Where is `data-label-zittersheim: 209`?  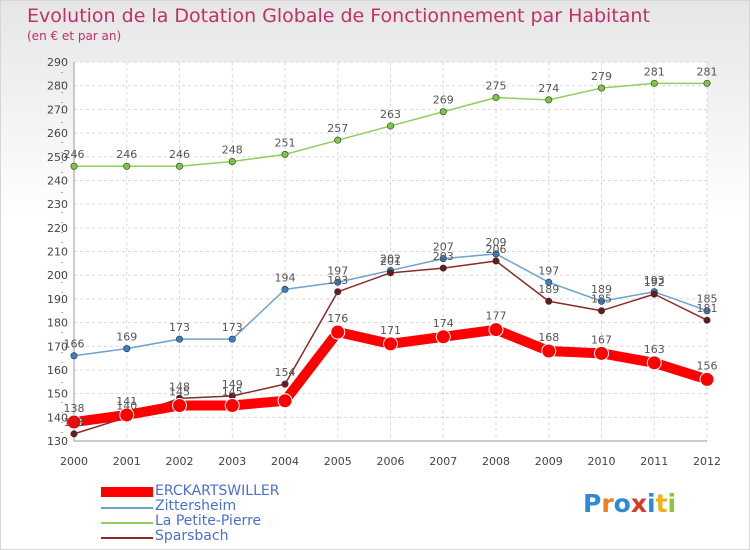
data-label-zittersheim: 209 is located at coordinates (496, 242).